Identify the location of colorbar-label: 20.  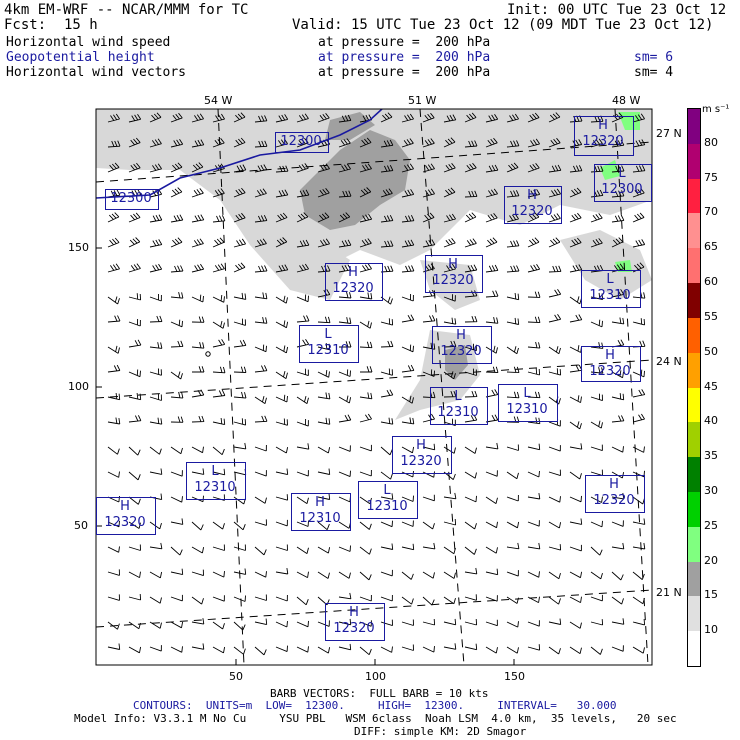
(711, 560).